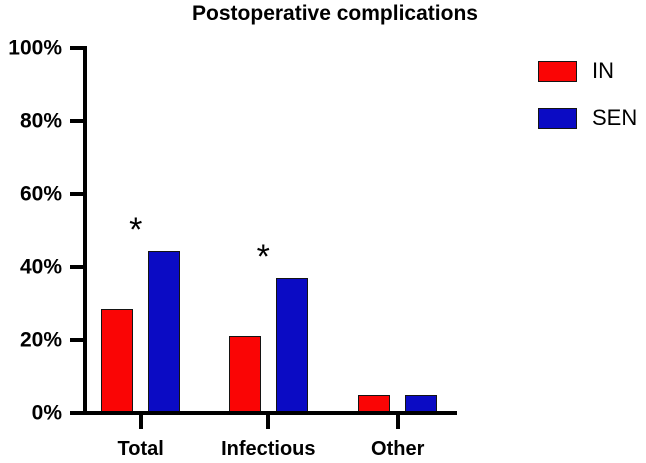 This screenshot has height=463, width=646. What do you see at coordinates (268, 449) in the screenshot?
I see `category-label-infectious: Infectious` at bounding box center [268, 449].